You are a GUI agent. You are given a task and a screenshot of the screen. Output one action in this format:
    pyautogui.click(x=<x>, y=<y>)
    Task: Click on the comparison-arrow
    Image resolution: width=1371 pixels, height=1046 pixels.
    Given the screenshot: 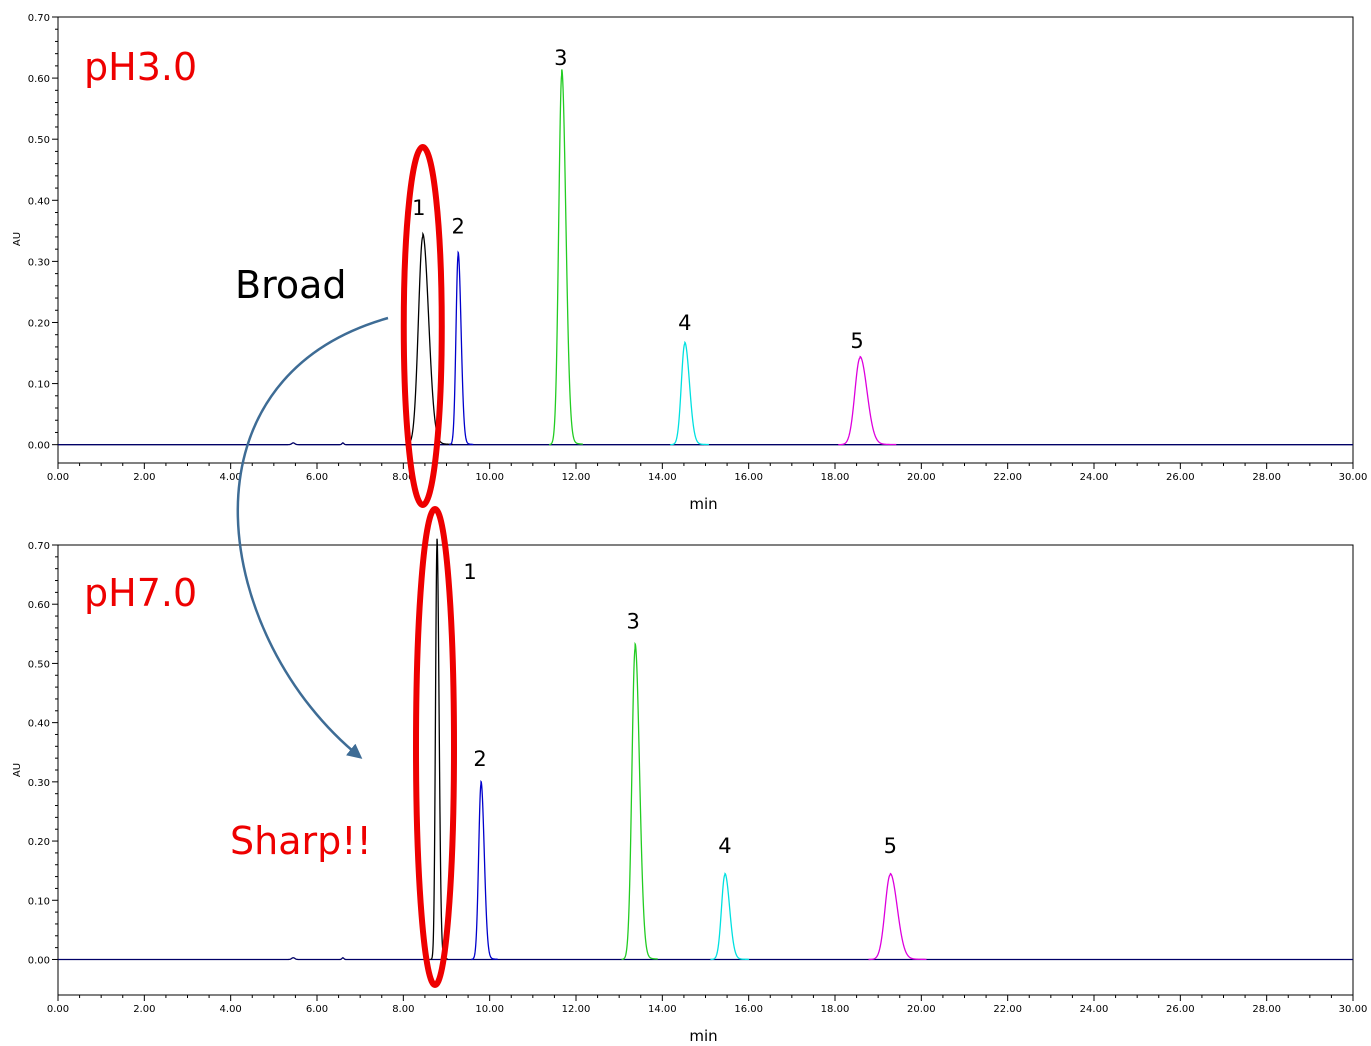 What is the action you would take?
    pyautogui.click(x=312, y=537)
    